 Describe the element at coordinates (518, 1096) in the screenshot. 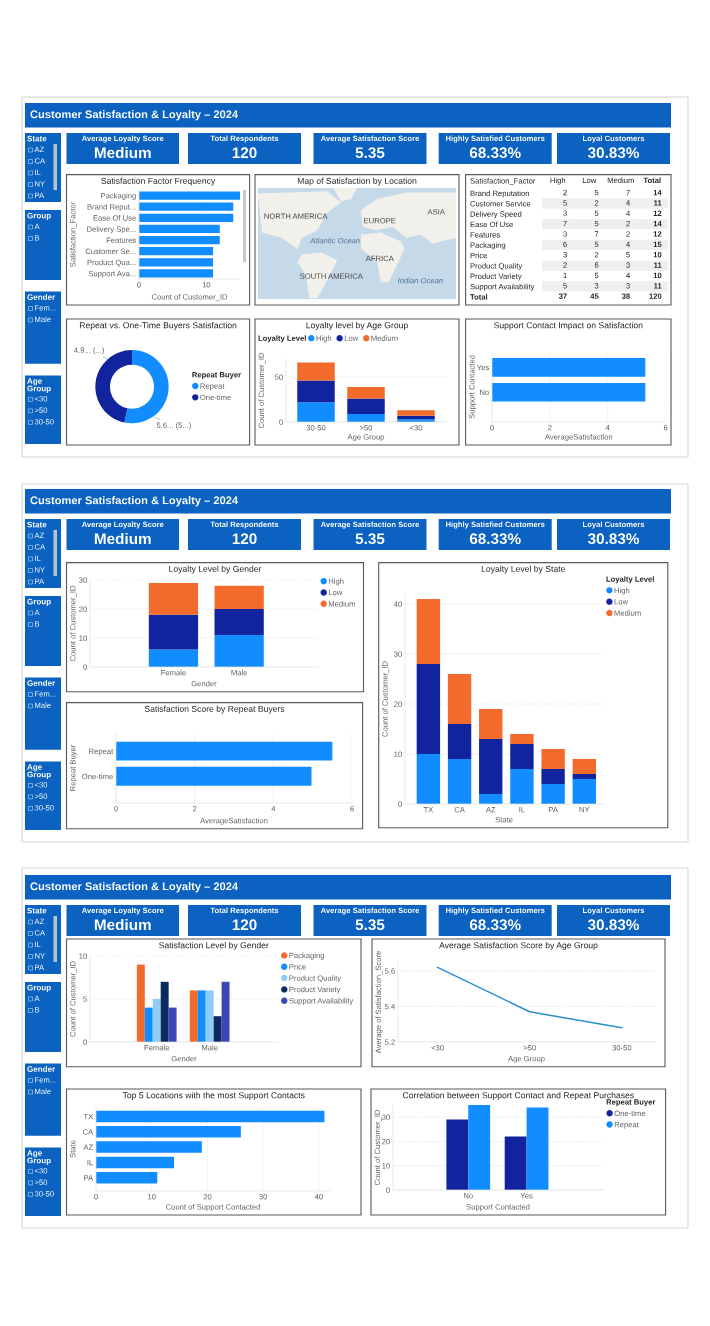

I see `chart-title: Correlation between Support Contact and Repeat Purchases` at that location.